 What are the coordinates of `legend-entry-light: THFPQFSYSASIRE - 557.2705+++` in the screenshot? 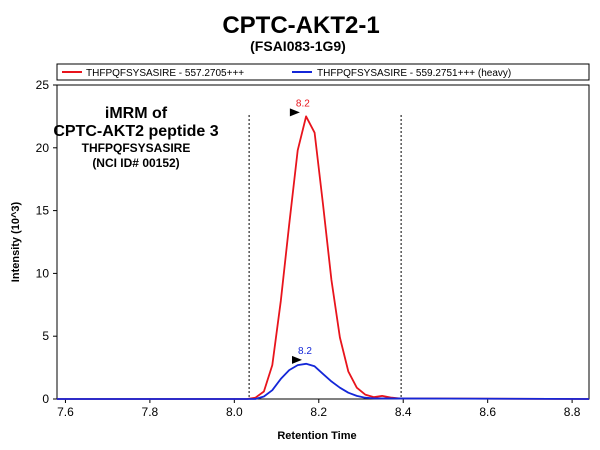 It's located at (165, 73).